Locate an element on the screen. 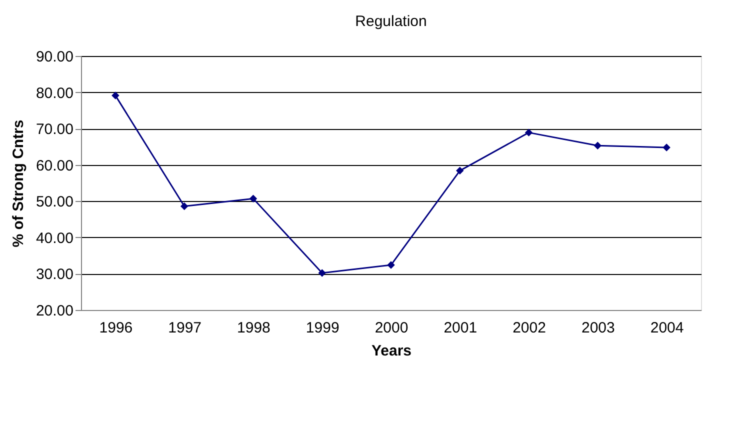  y-tick-label: 60.00 is located at coordinates (55, 165).